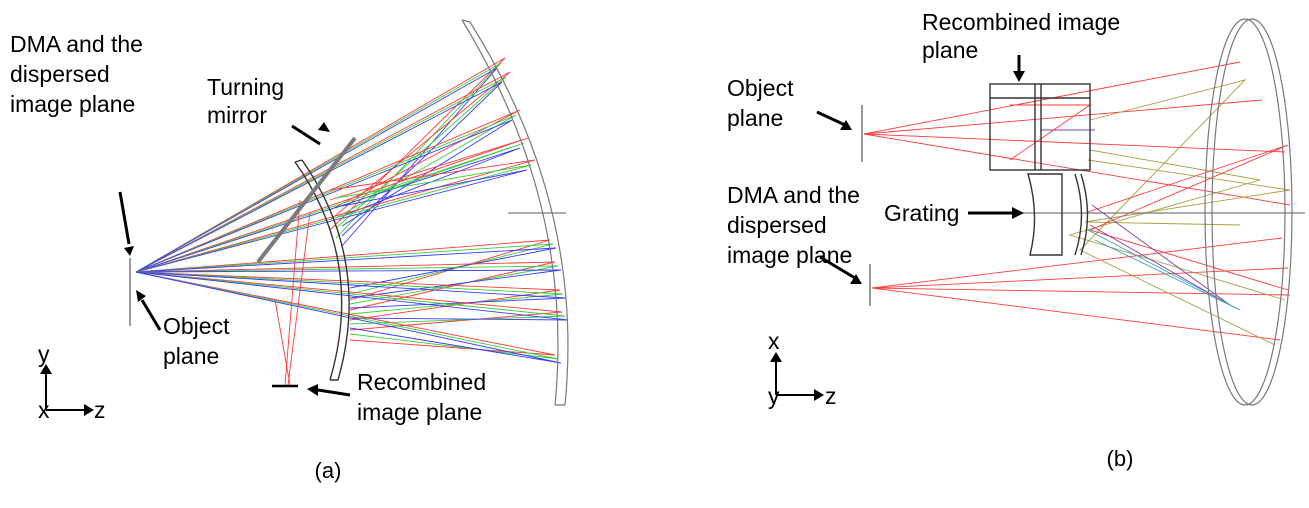  What do you see at coordinates (760, 88) in the screenshot?
I see `object-label-b-1: Object` at bounding box center [760, 88].